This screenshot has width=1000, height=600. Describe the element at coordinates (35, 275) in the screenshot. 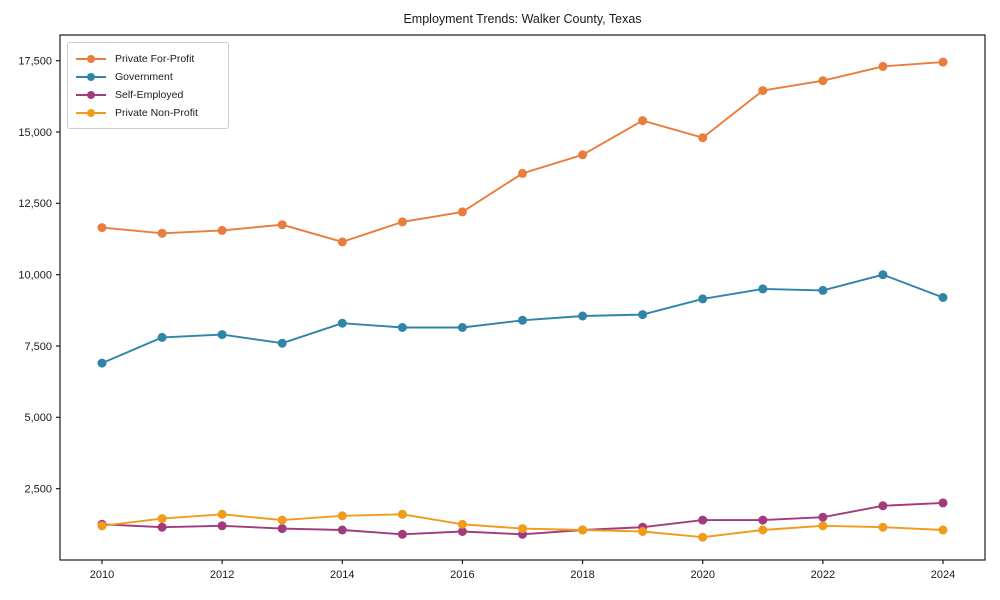

I see `y-axis-tick-label: 10,000` at that location.